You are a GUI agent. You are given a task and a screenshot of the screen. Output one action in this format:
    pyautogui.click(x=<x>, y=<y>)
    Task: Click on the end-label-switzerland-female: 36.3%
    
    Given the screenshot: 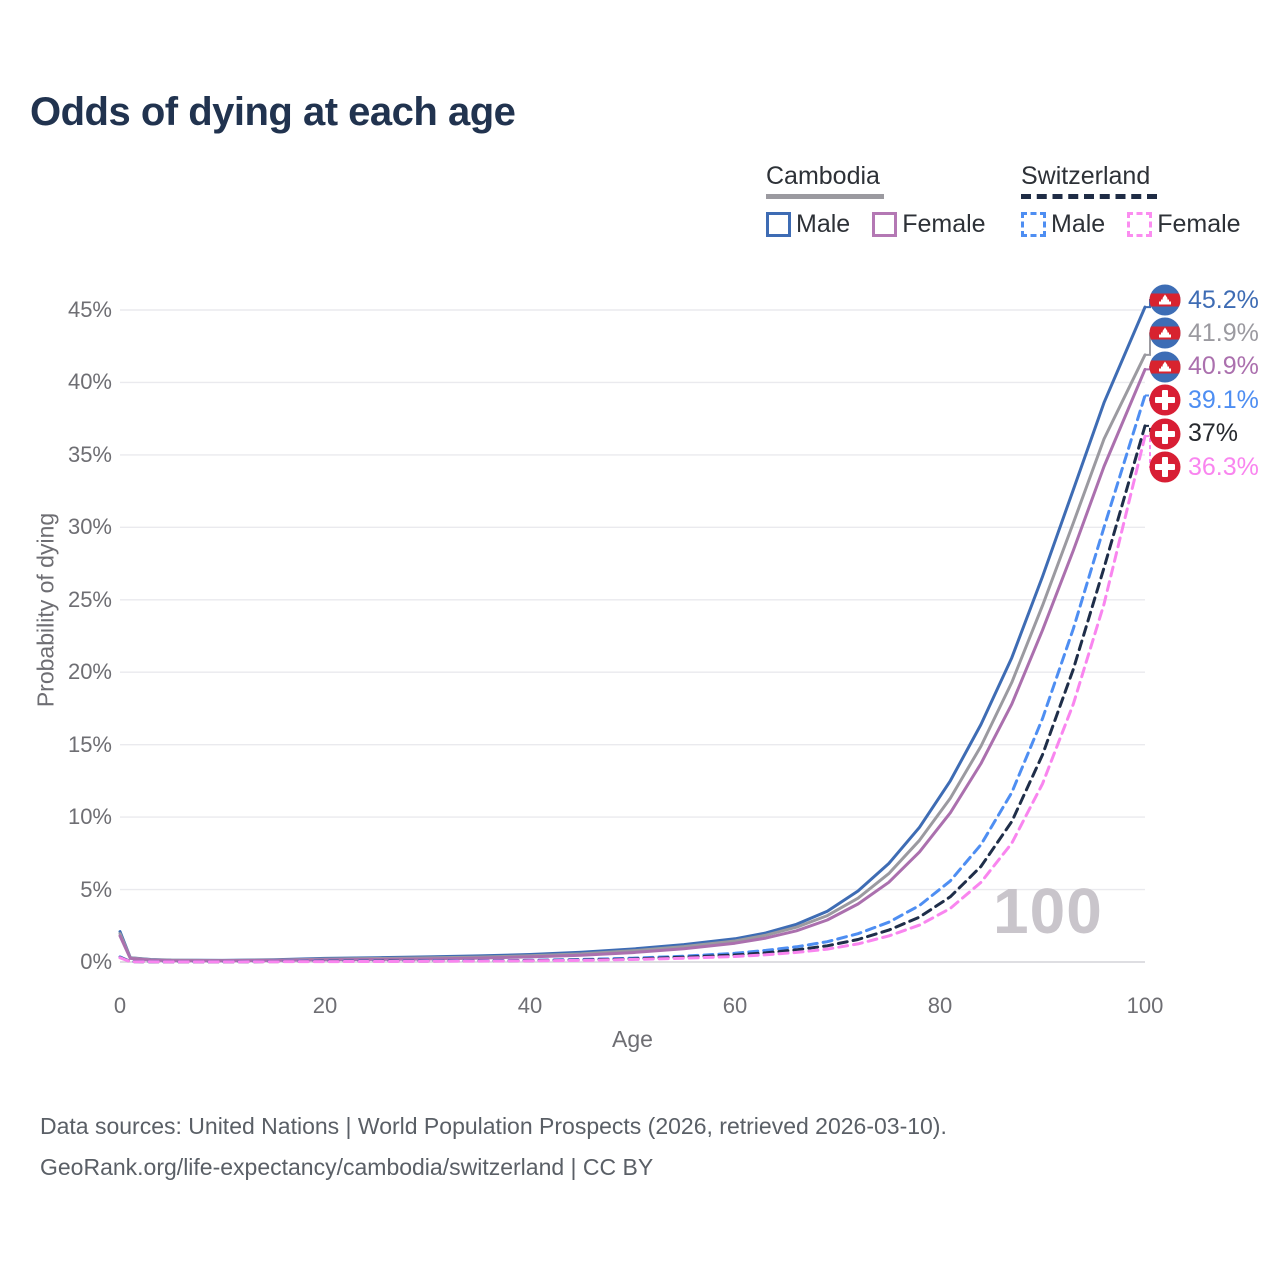 What is the action you would take?
    pyautogui.click(x=1204, y=467)
    